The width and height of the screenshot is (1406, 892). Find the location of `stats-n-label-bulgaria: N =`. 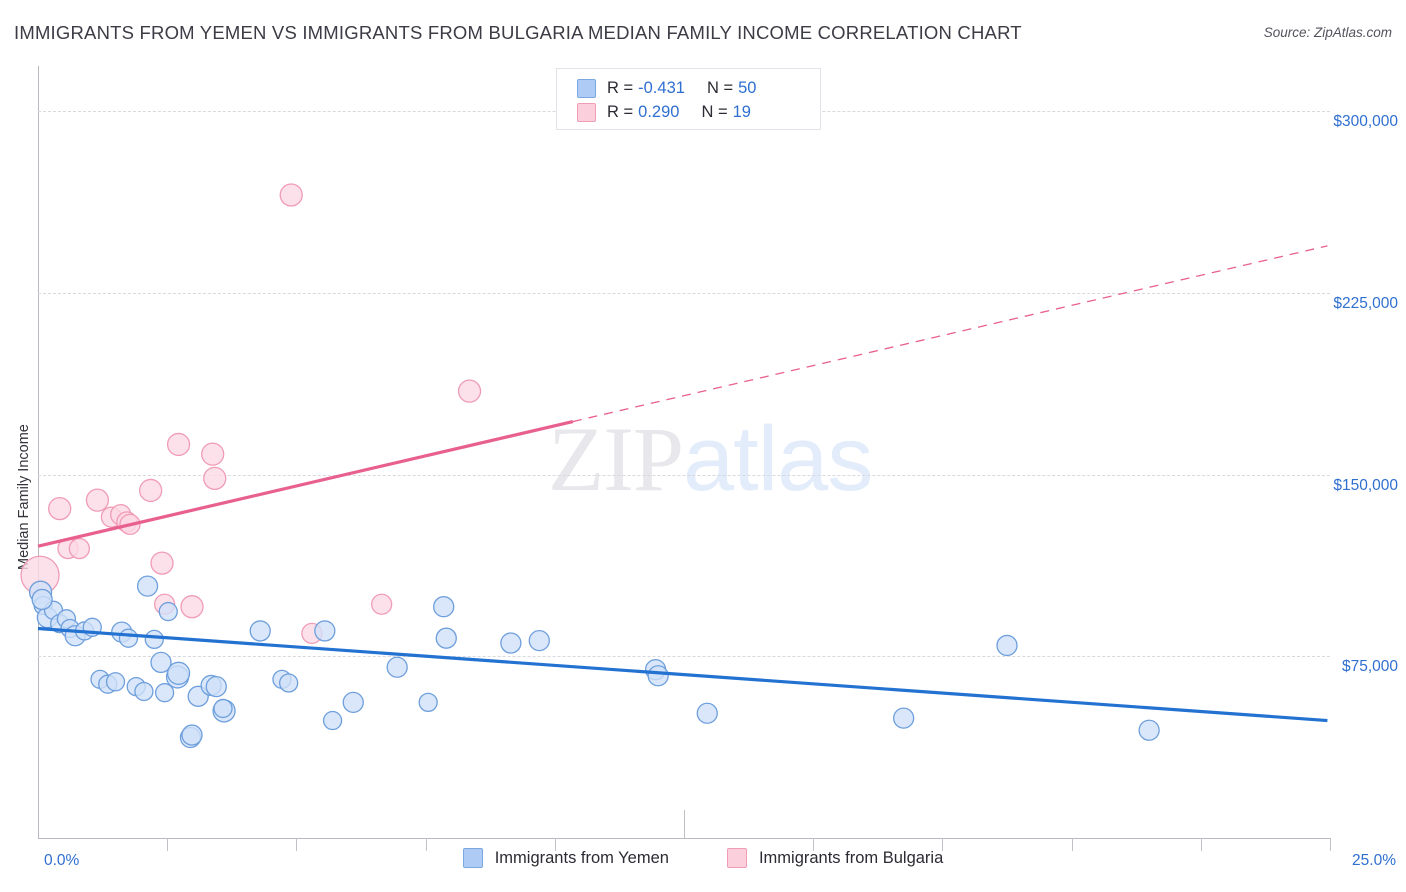

stats-n-label-bulgaria: N = is located at coordinates (714, 111).